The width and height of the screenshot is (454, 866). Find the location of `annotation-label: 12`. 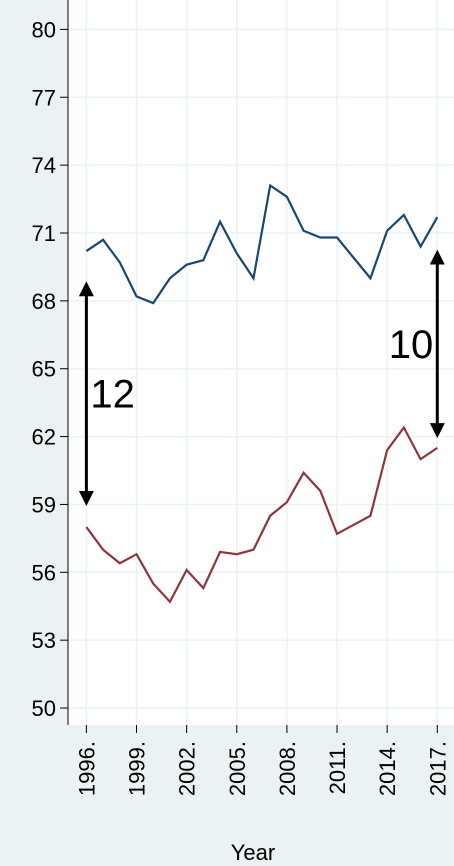

annotation-label: 12 is located at coordinates (112, 395).